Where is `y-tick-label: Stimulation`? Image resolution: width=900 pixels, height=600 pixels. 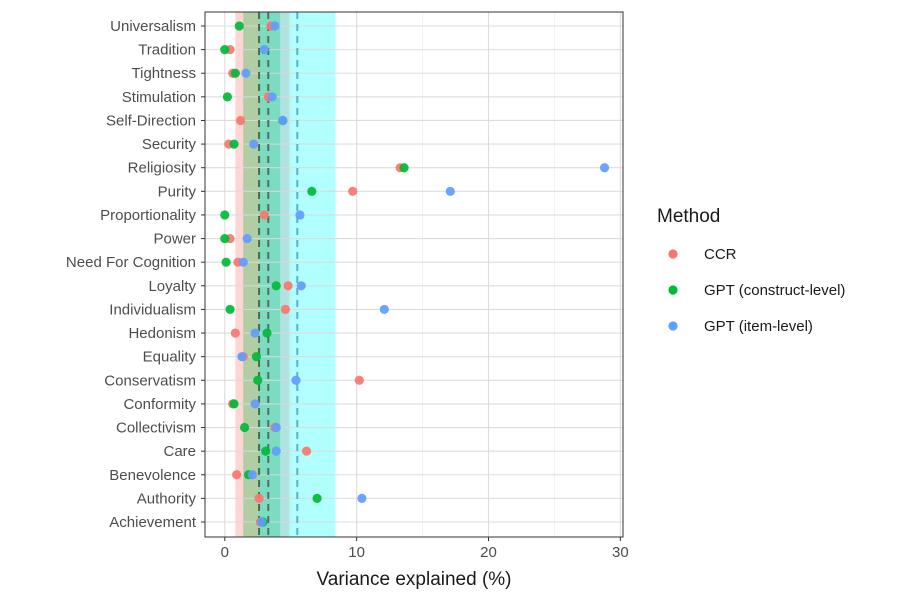 y-tick-label: Stimulation is located at coordinates (159, 97).